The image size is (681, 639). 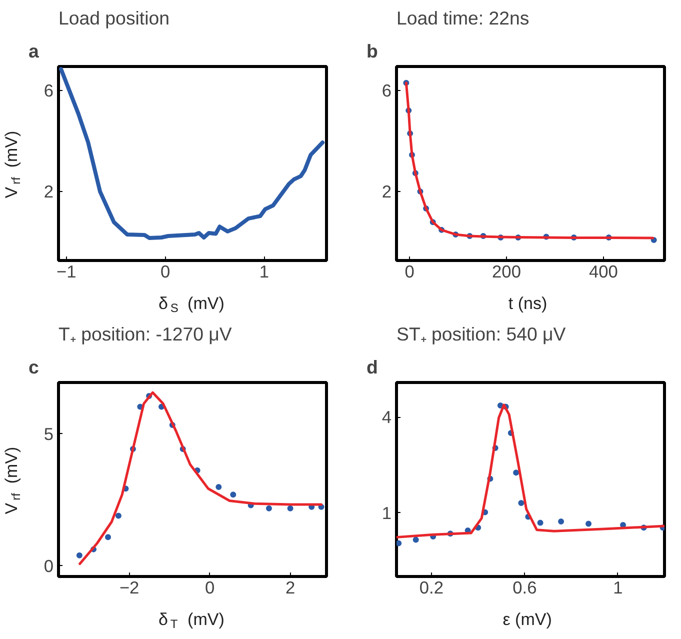 I want to click on x-tick-label: 0.2, so click(x=431, y=588).